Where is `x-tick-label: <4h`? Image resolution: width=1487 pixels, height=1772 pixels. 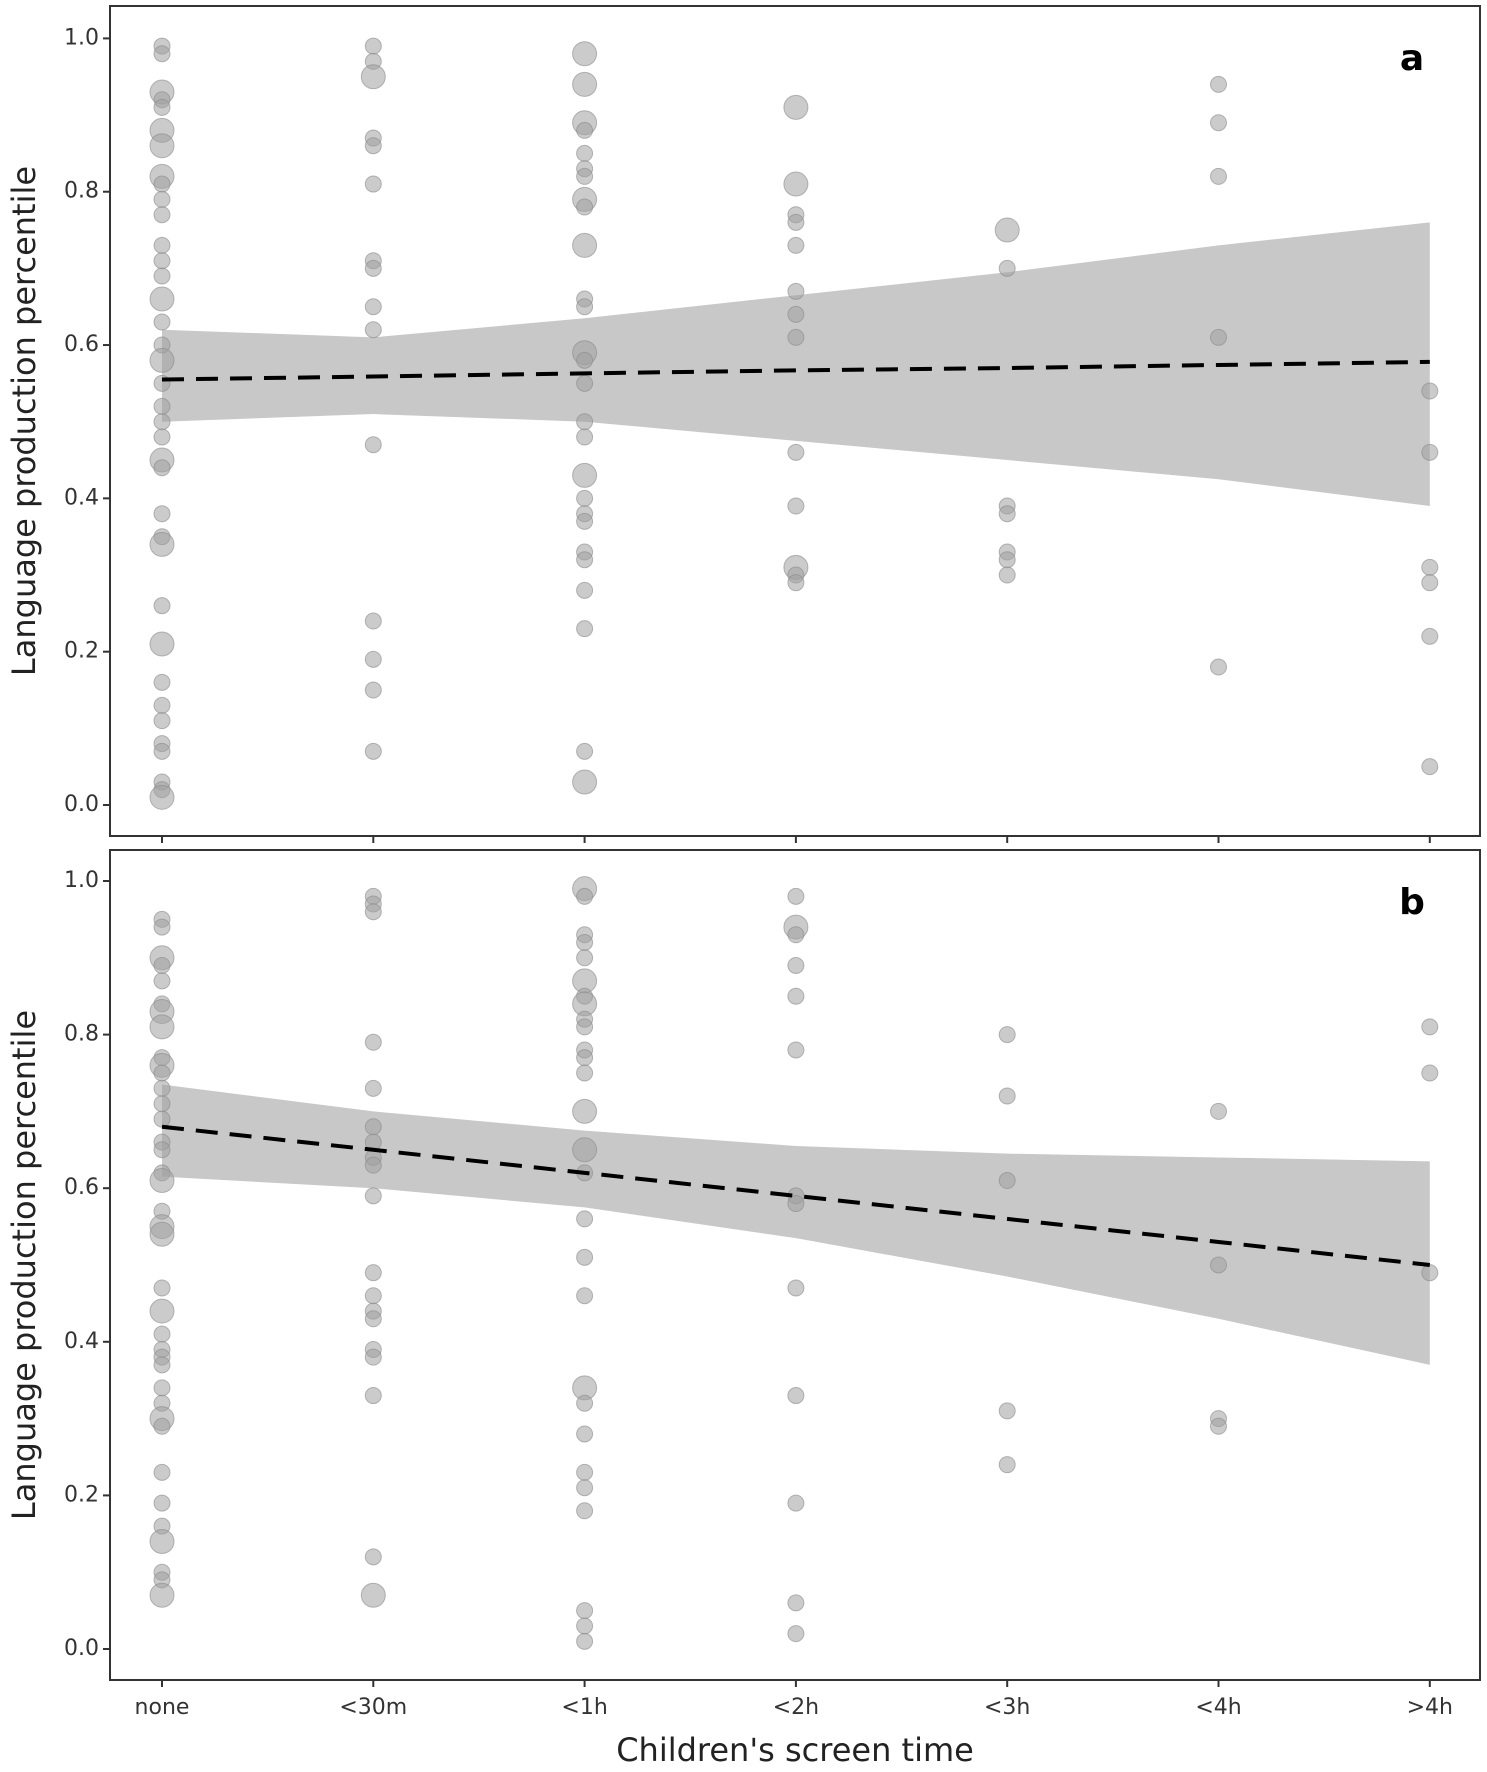 x-tick-label: <4h is located at coordinates (1218, 1707).